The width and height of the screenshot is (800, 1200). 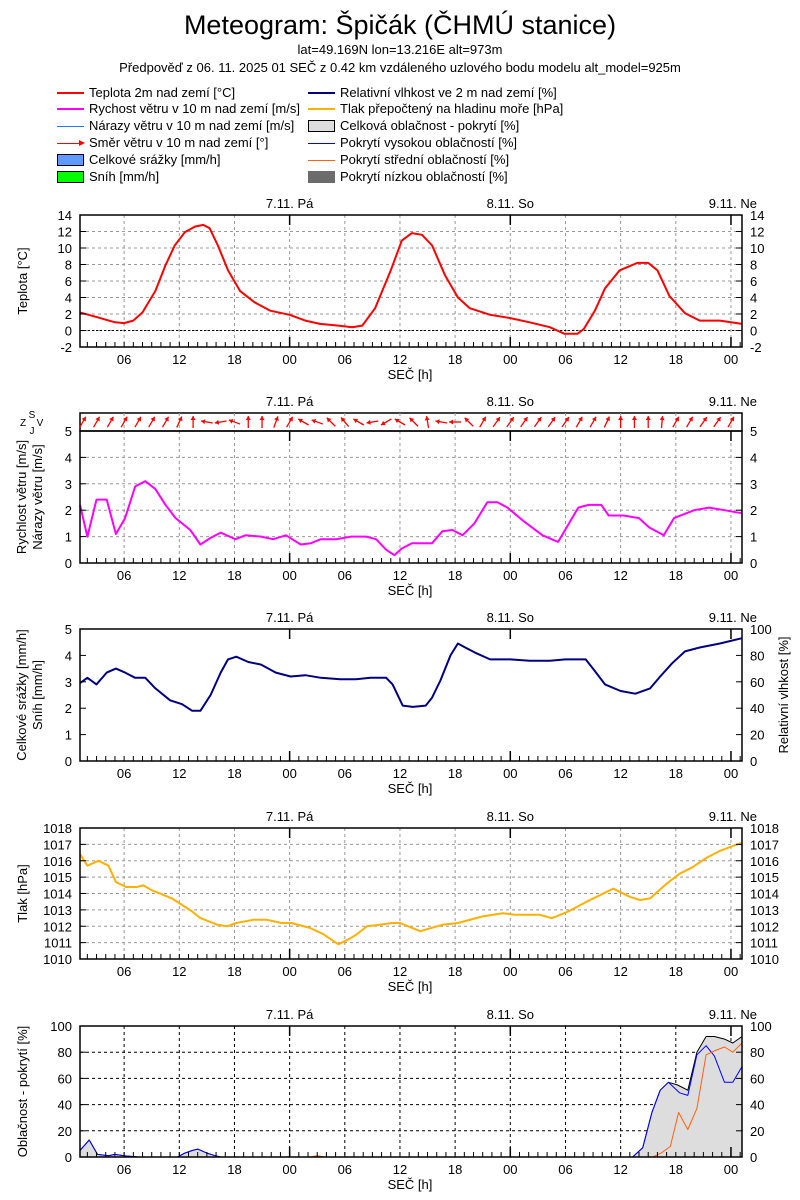 I want to click on legend-swatch-thin, so click(x=71, y=126).